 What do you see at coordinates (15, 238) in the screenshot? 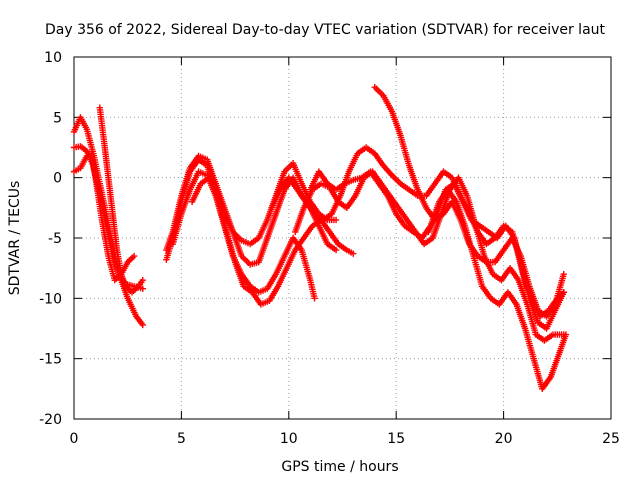
I see `y-axis-label: SDTVAR / TECUs` at bounding box center [15, 238].